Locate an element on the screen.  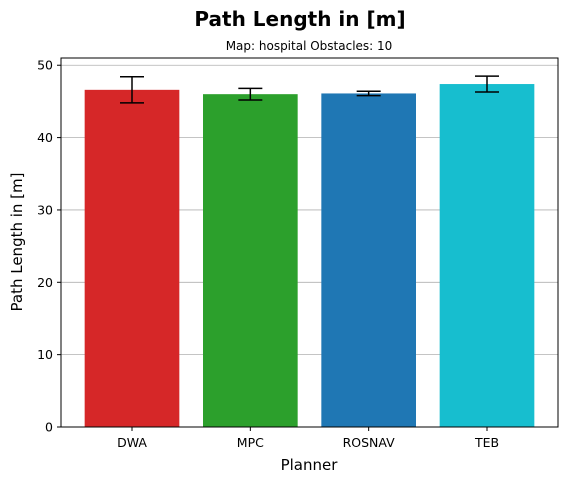
bar-rosnav is located at coordinates (368, 260).